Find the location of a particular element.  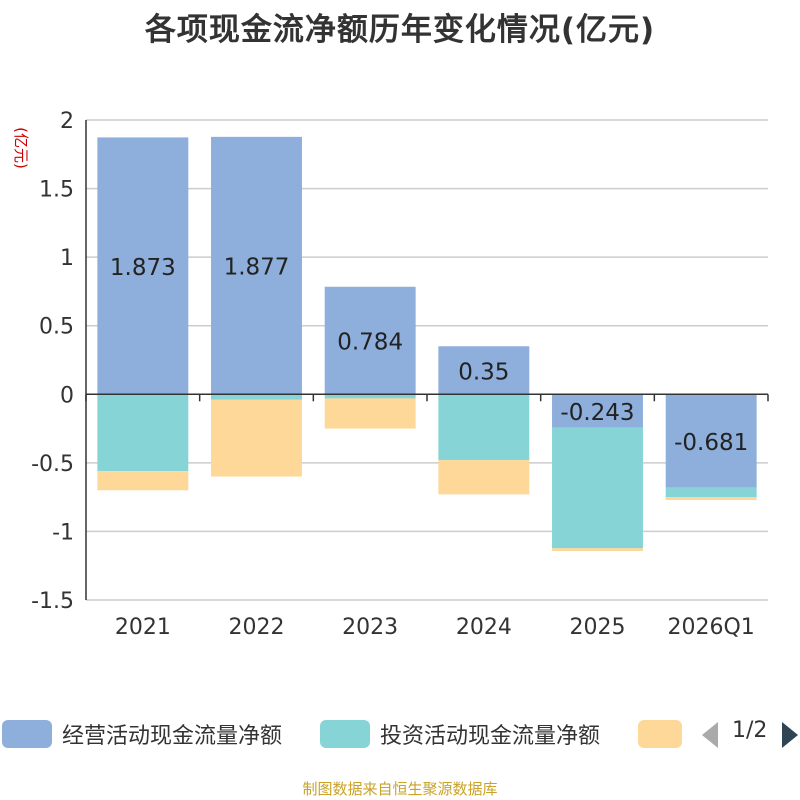

y-axis-label: (亿元) is located at coordinates (21, 148).